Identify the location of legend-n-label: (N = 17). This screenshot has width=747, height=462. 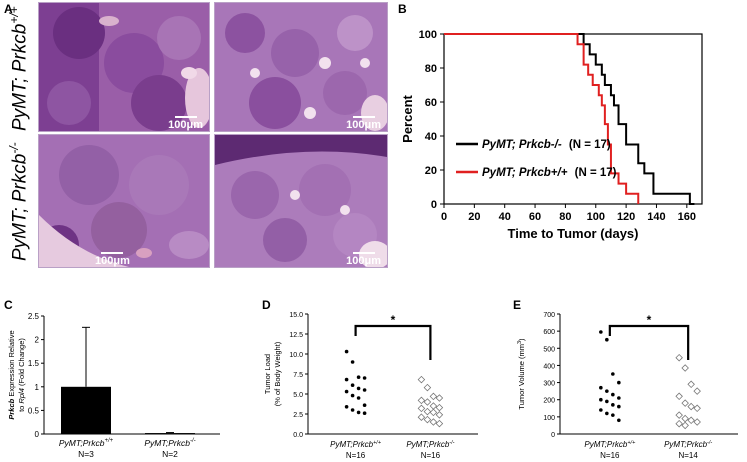
(588, 145).